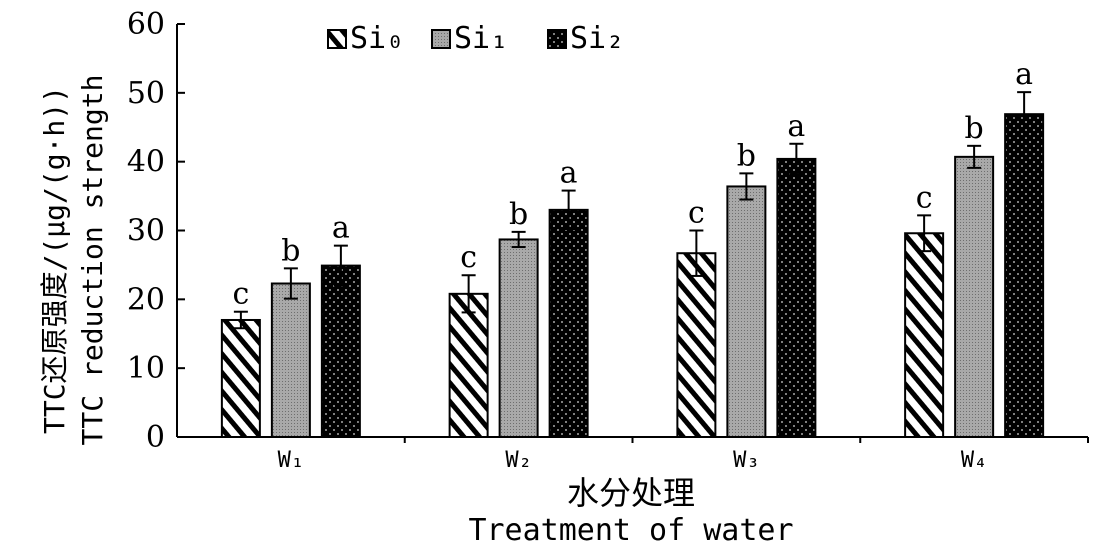 Image resolution: width=1102 pixels, height=557 pixels. What do you see at coordinates (974, 460) in the screenshot?
I see `x-tick-label: W₄` at bounding box center [974, 460].